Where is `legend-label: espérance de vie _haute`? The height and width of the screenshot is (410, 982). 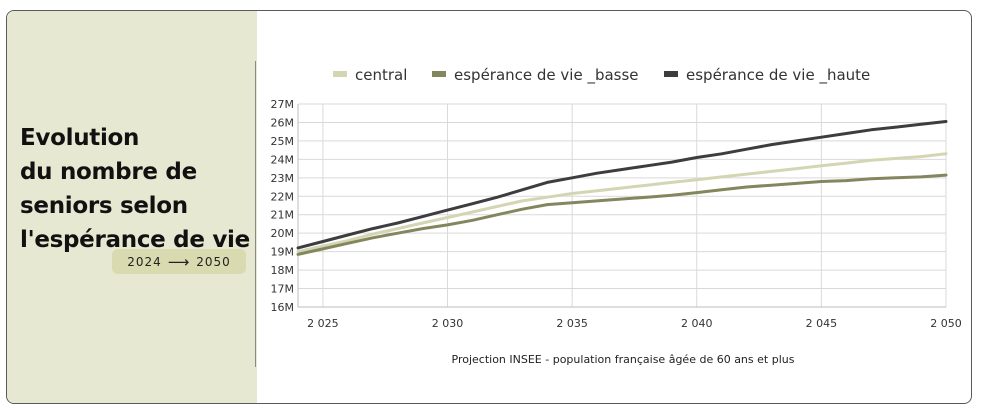
legend-label: espérance de vie _haute is located at coordinates (778, 75).